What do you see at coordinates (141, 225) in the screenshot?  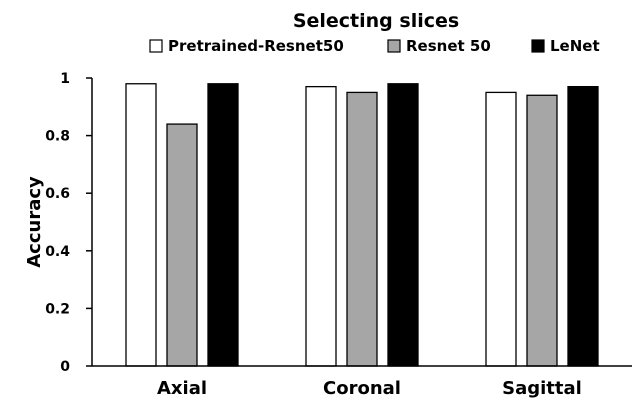 I see `bar-pretrained-resnet50-axial` at bounding box center [141, 225].